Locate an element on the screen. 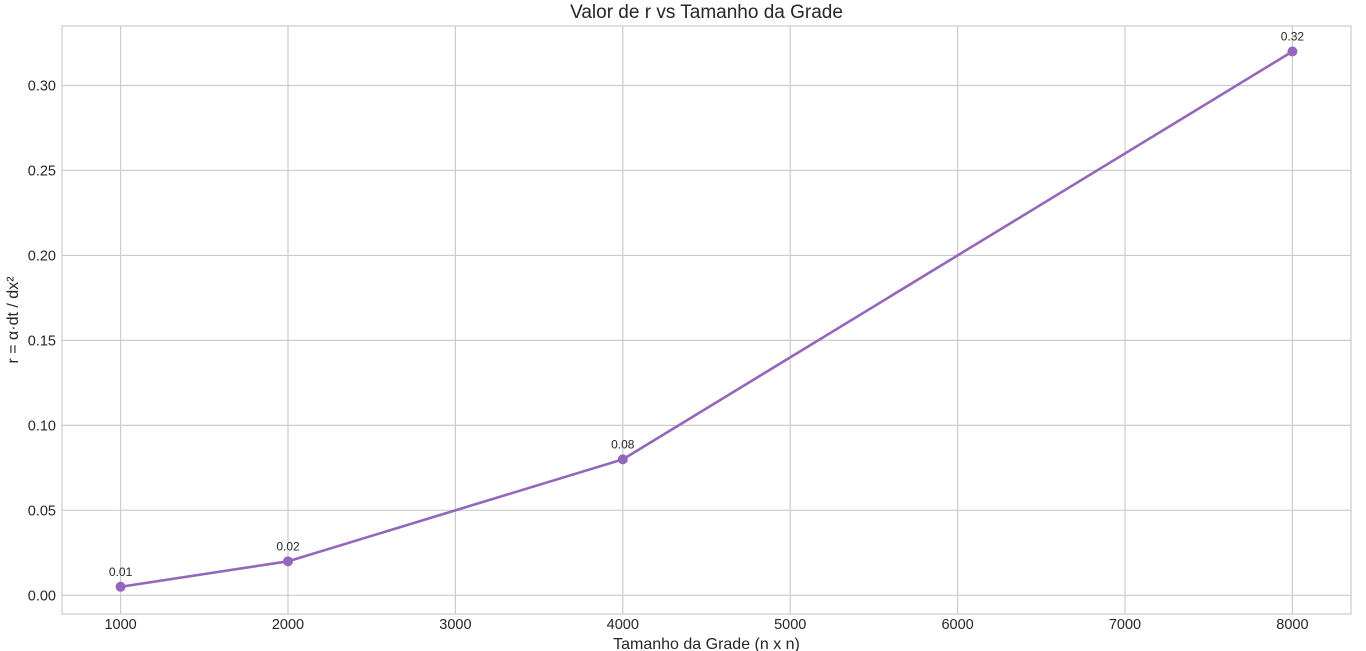 The image size is (1366, 651). x-tick-label: 3000 is located at coordinates (455, 625).